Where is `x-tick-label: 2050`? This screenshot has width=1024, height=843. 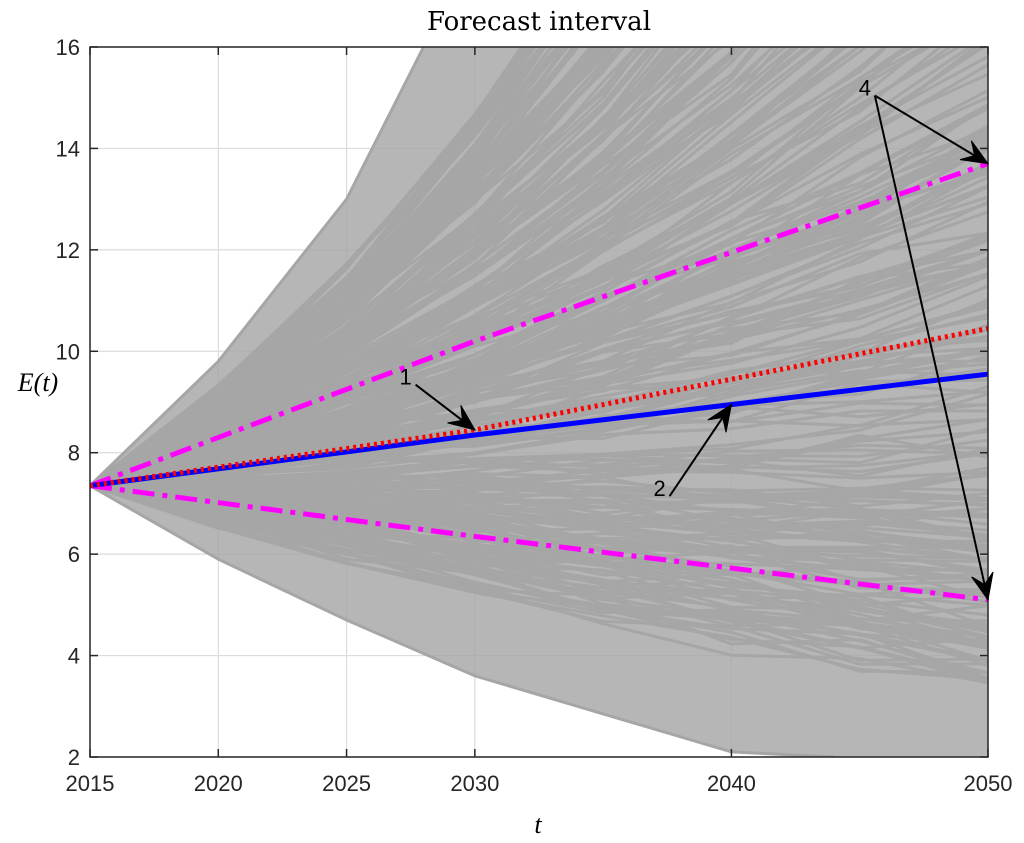
x-tick-label: 2050 is located at coordinates (988, 783).